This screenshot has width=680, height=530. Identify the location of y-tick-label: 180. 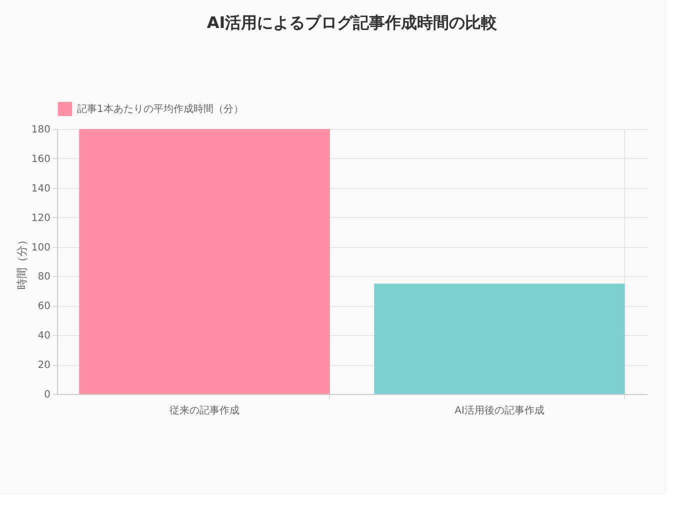
(40, 130).